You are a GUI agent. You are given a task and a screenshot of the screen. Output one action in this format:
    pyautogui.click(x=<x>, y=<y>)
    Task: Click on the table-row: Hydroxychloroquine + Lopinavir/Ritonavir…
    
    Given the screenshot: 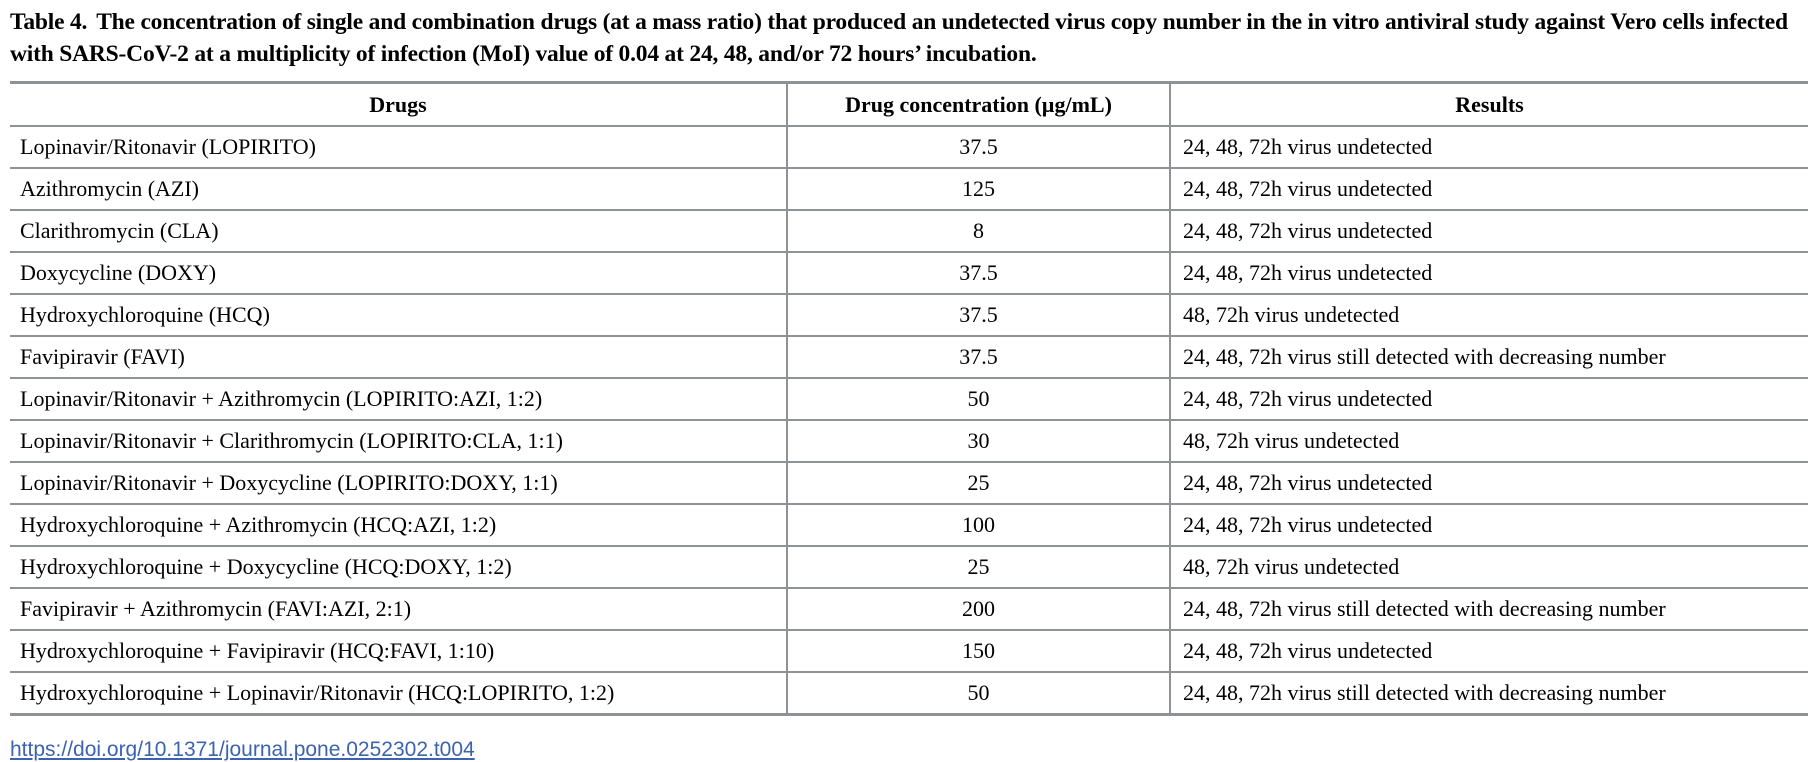 What is the action you would take?
    pyautogui.click(x=909, y=694)
    